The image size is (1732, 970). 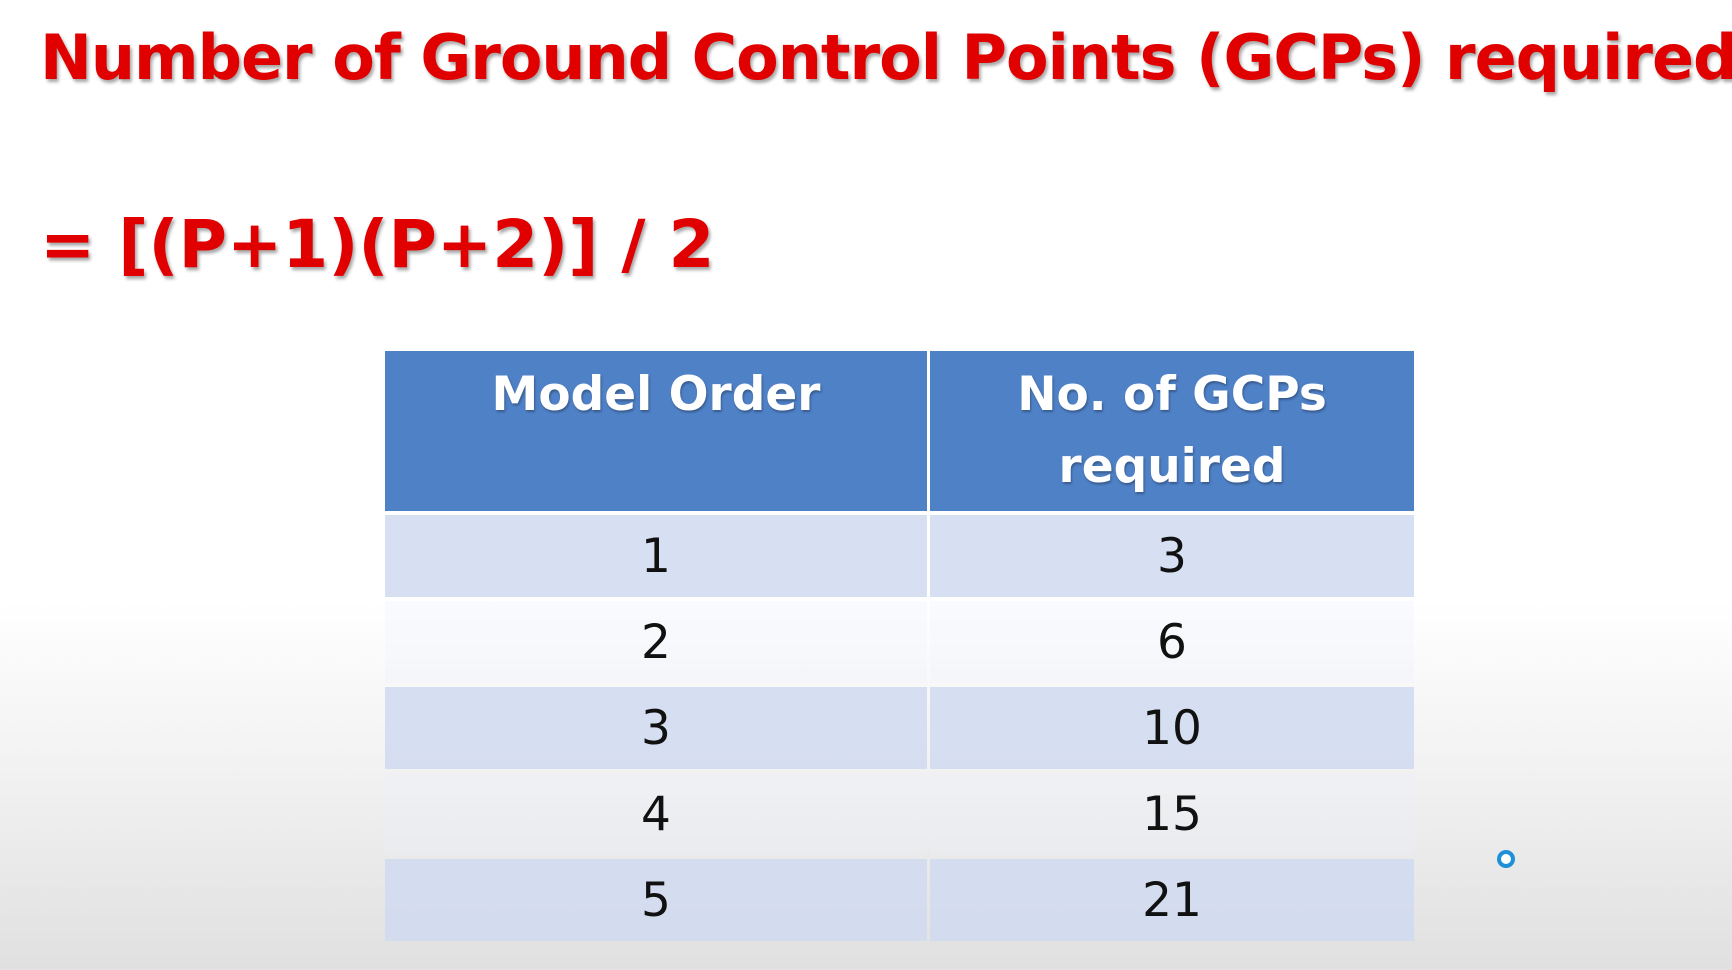 I want to click on table-header-row: Model Order No. of GCPs required, so click(x=899, y=431).